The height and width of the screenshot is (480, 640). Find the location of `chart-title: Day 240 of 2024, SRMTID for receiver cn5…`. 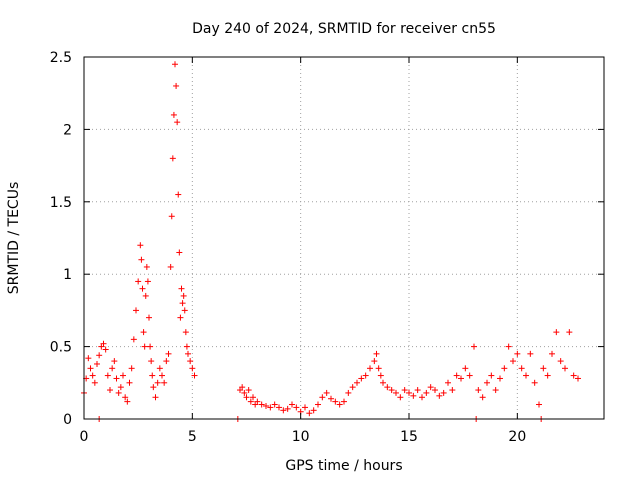

chart-title: Day 240 of 2024, SRMTID for receiver cn5… is located at coordinates (344, 29).